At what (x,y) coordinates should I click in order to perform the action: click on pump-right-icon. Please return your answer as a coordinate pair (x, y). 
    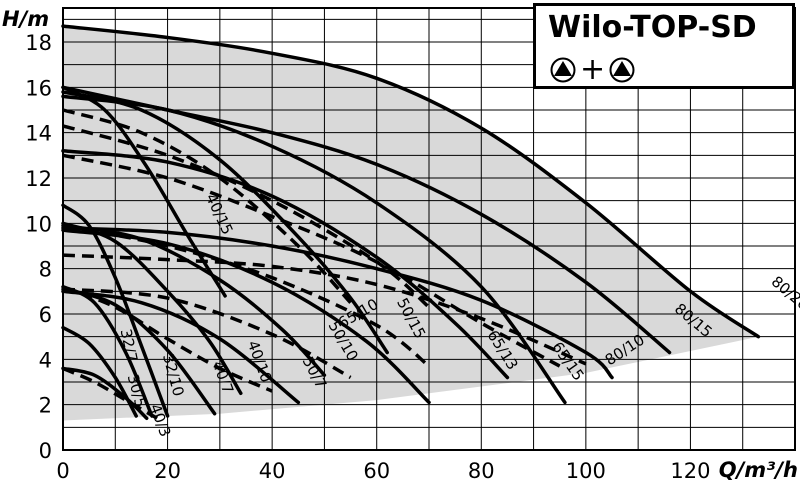
    Looking at the image, I should click on (622, 69).